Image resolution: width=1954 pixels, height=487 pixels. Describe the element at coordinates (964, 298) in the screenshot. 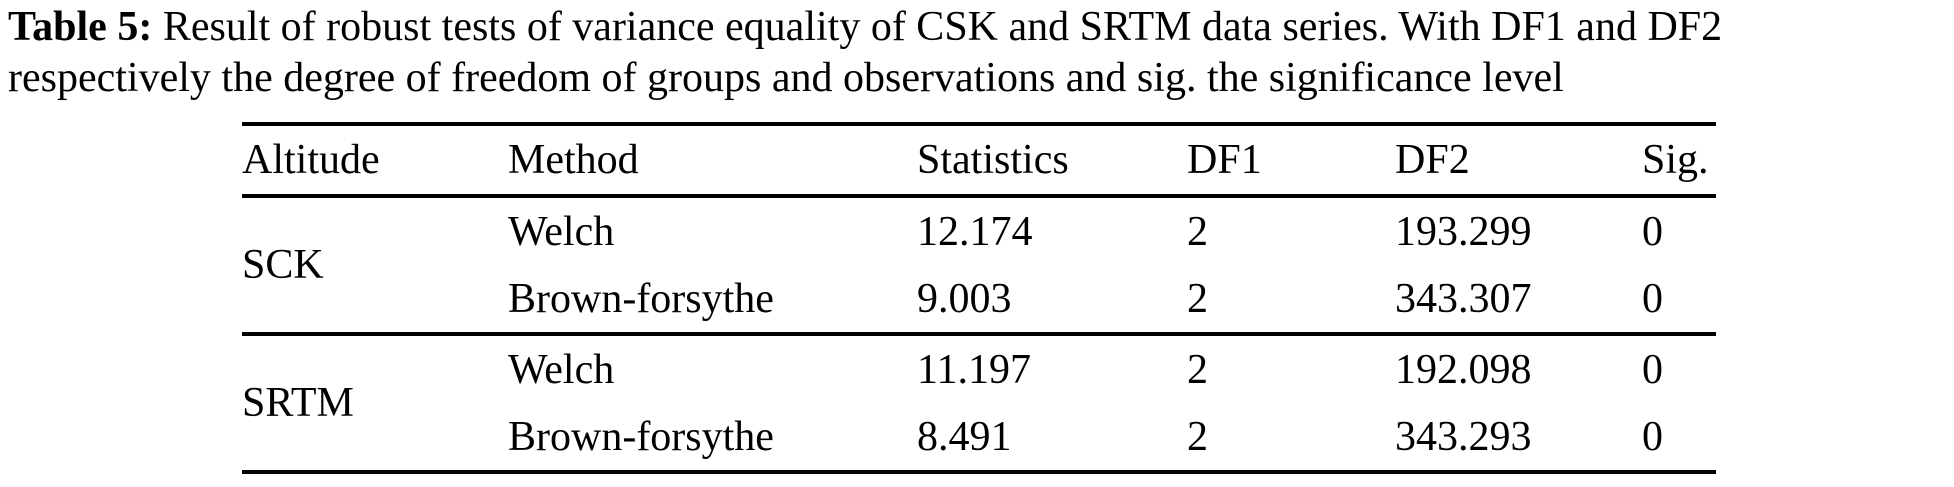

I see `statistics-cell: 9.003` at that location.